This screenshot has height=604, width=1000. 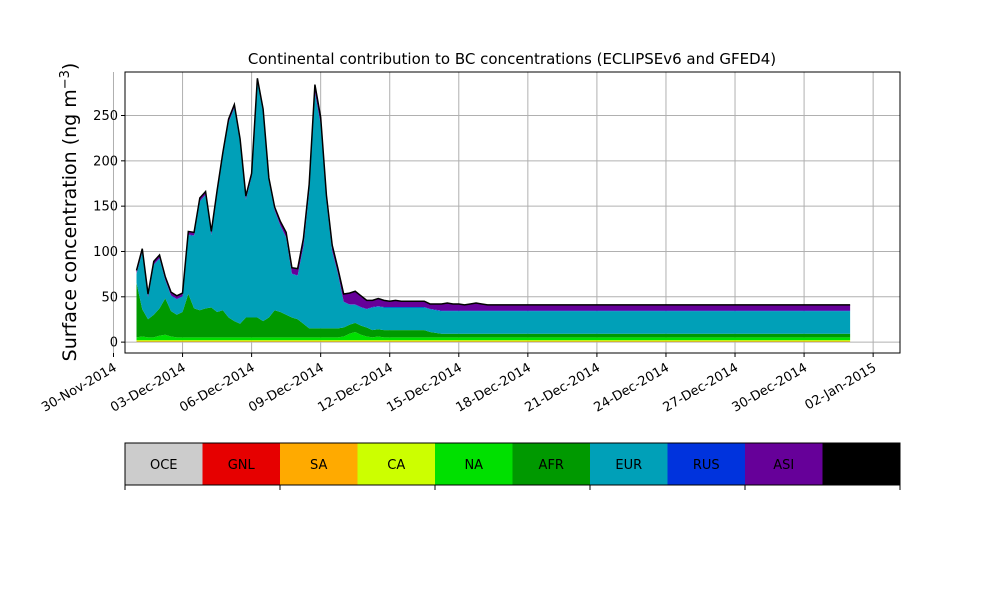 What do you see at coordinates (105, 207) in the screenshot?
I see `y-tick-label: 150` at bounding box center [105, 207].